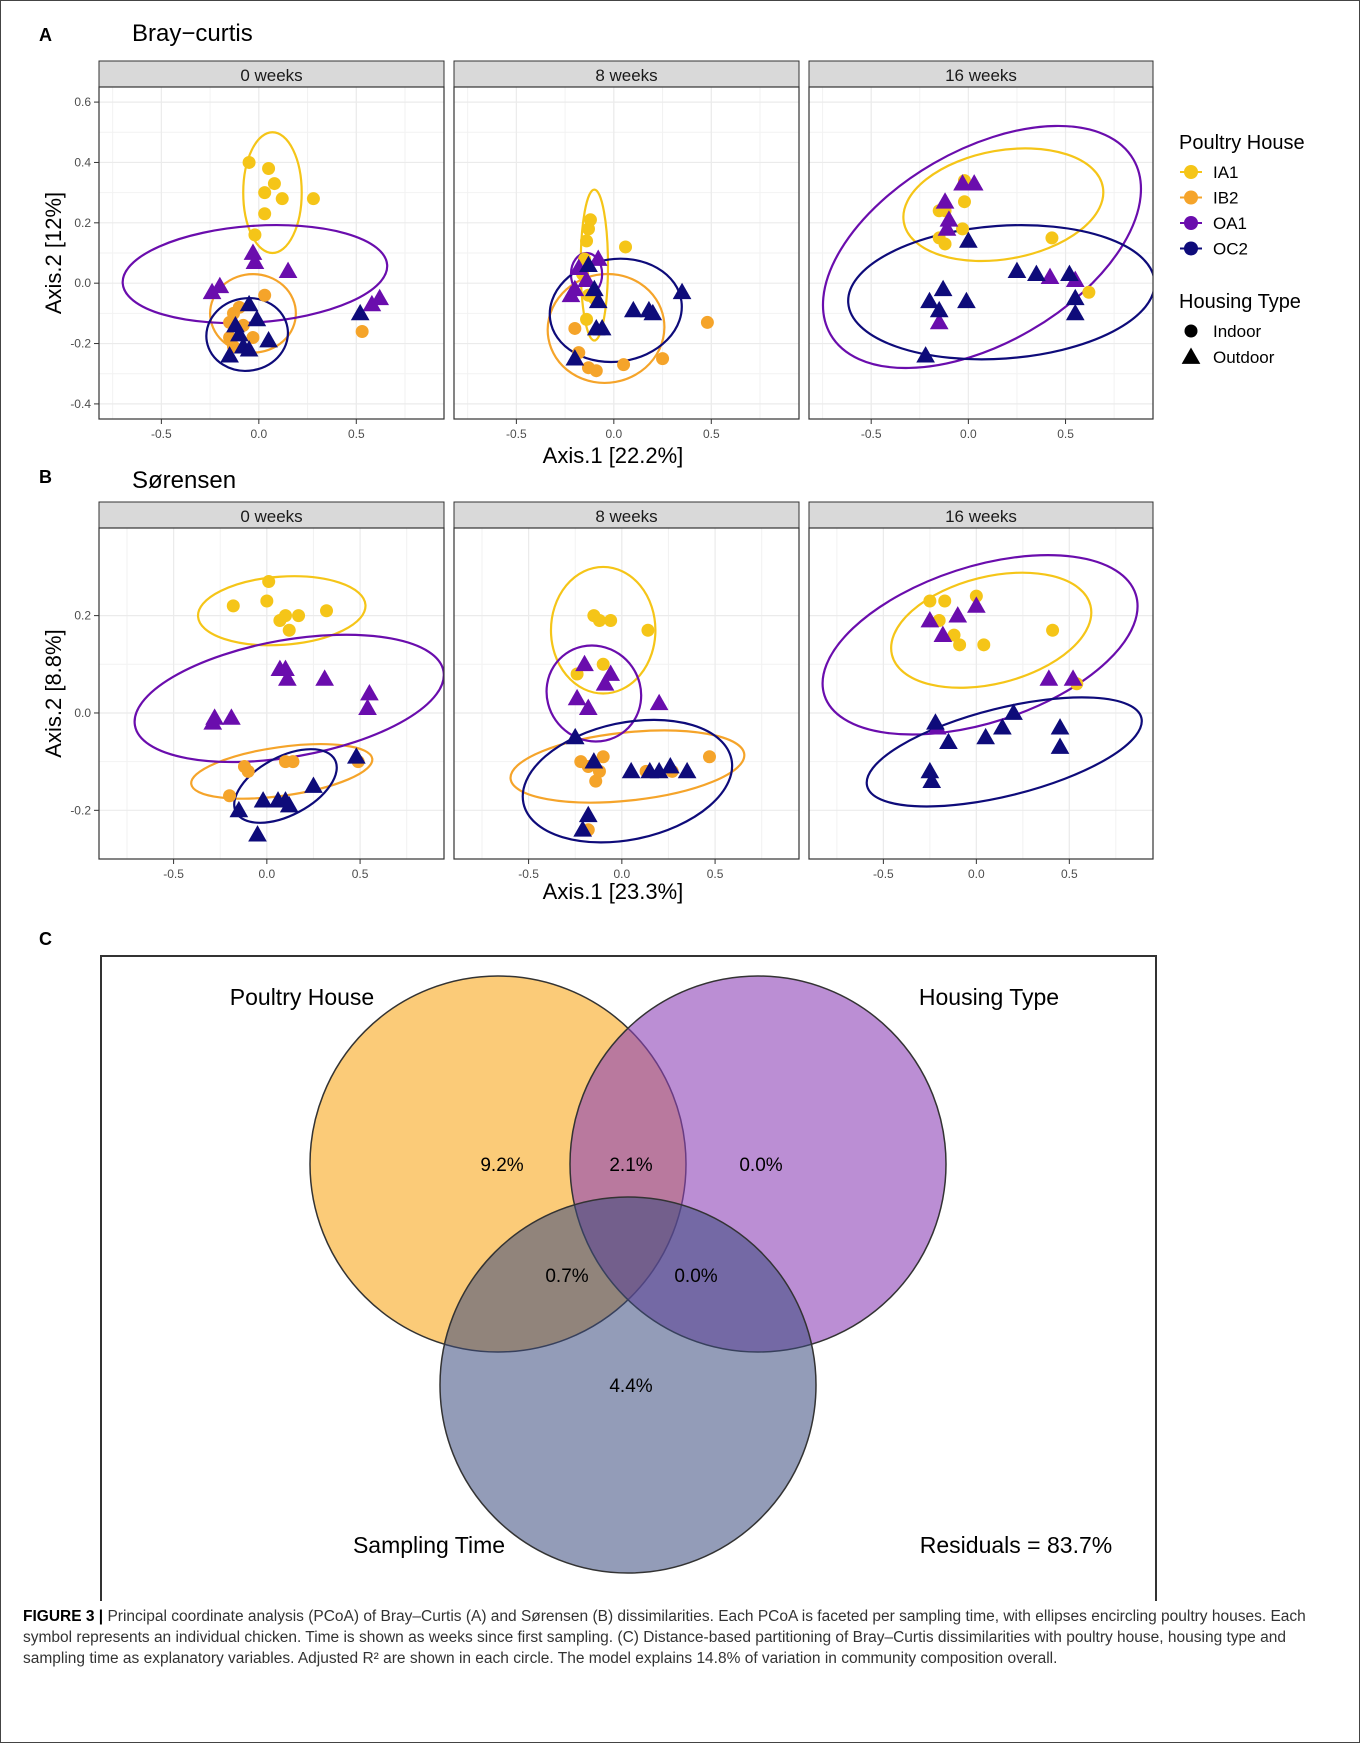  What do you see at coordinates (271, 75) in the screenshot?
I see `facet-label: 0 weeks` at bounding box center [271, 75].